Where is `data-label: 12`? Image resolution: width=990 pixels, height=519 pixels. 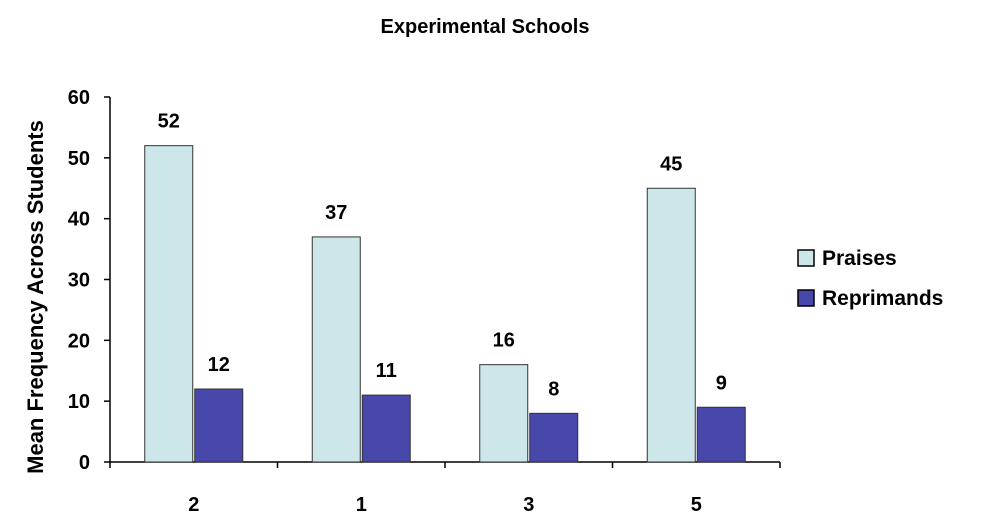 data-label: 12 is located at coordinates (219, 365).